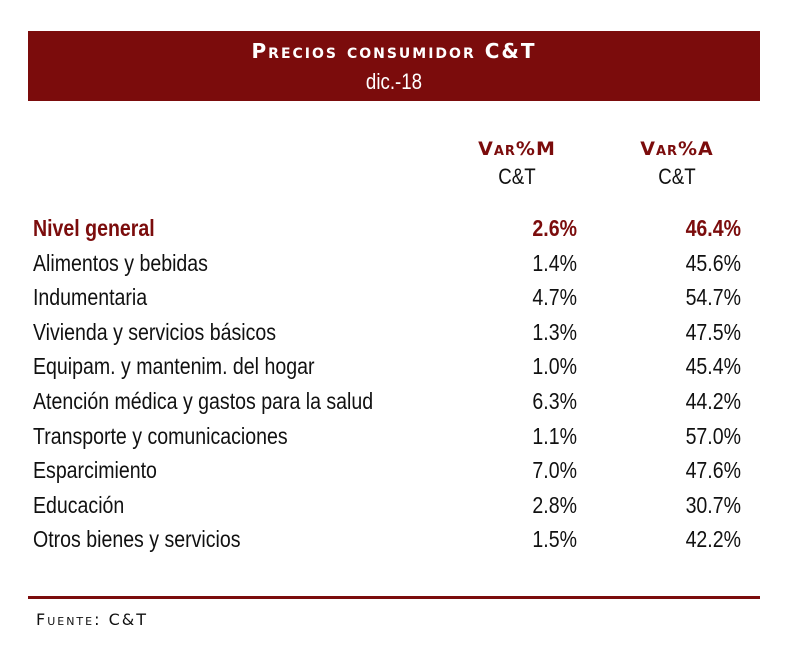 The image size is (800, 652). What do you see at coordinates (174, 366) in the screenshot?
I see `row-label: Equipam. y mantenim. del hogar` at bounding box center [174, 366].